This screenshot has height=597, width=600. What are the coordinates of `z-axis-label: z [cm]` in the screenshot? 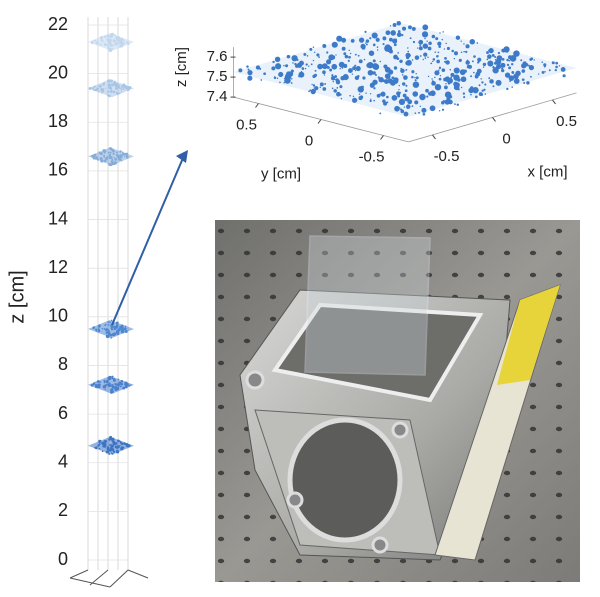 It's located at (181, 67).